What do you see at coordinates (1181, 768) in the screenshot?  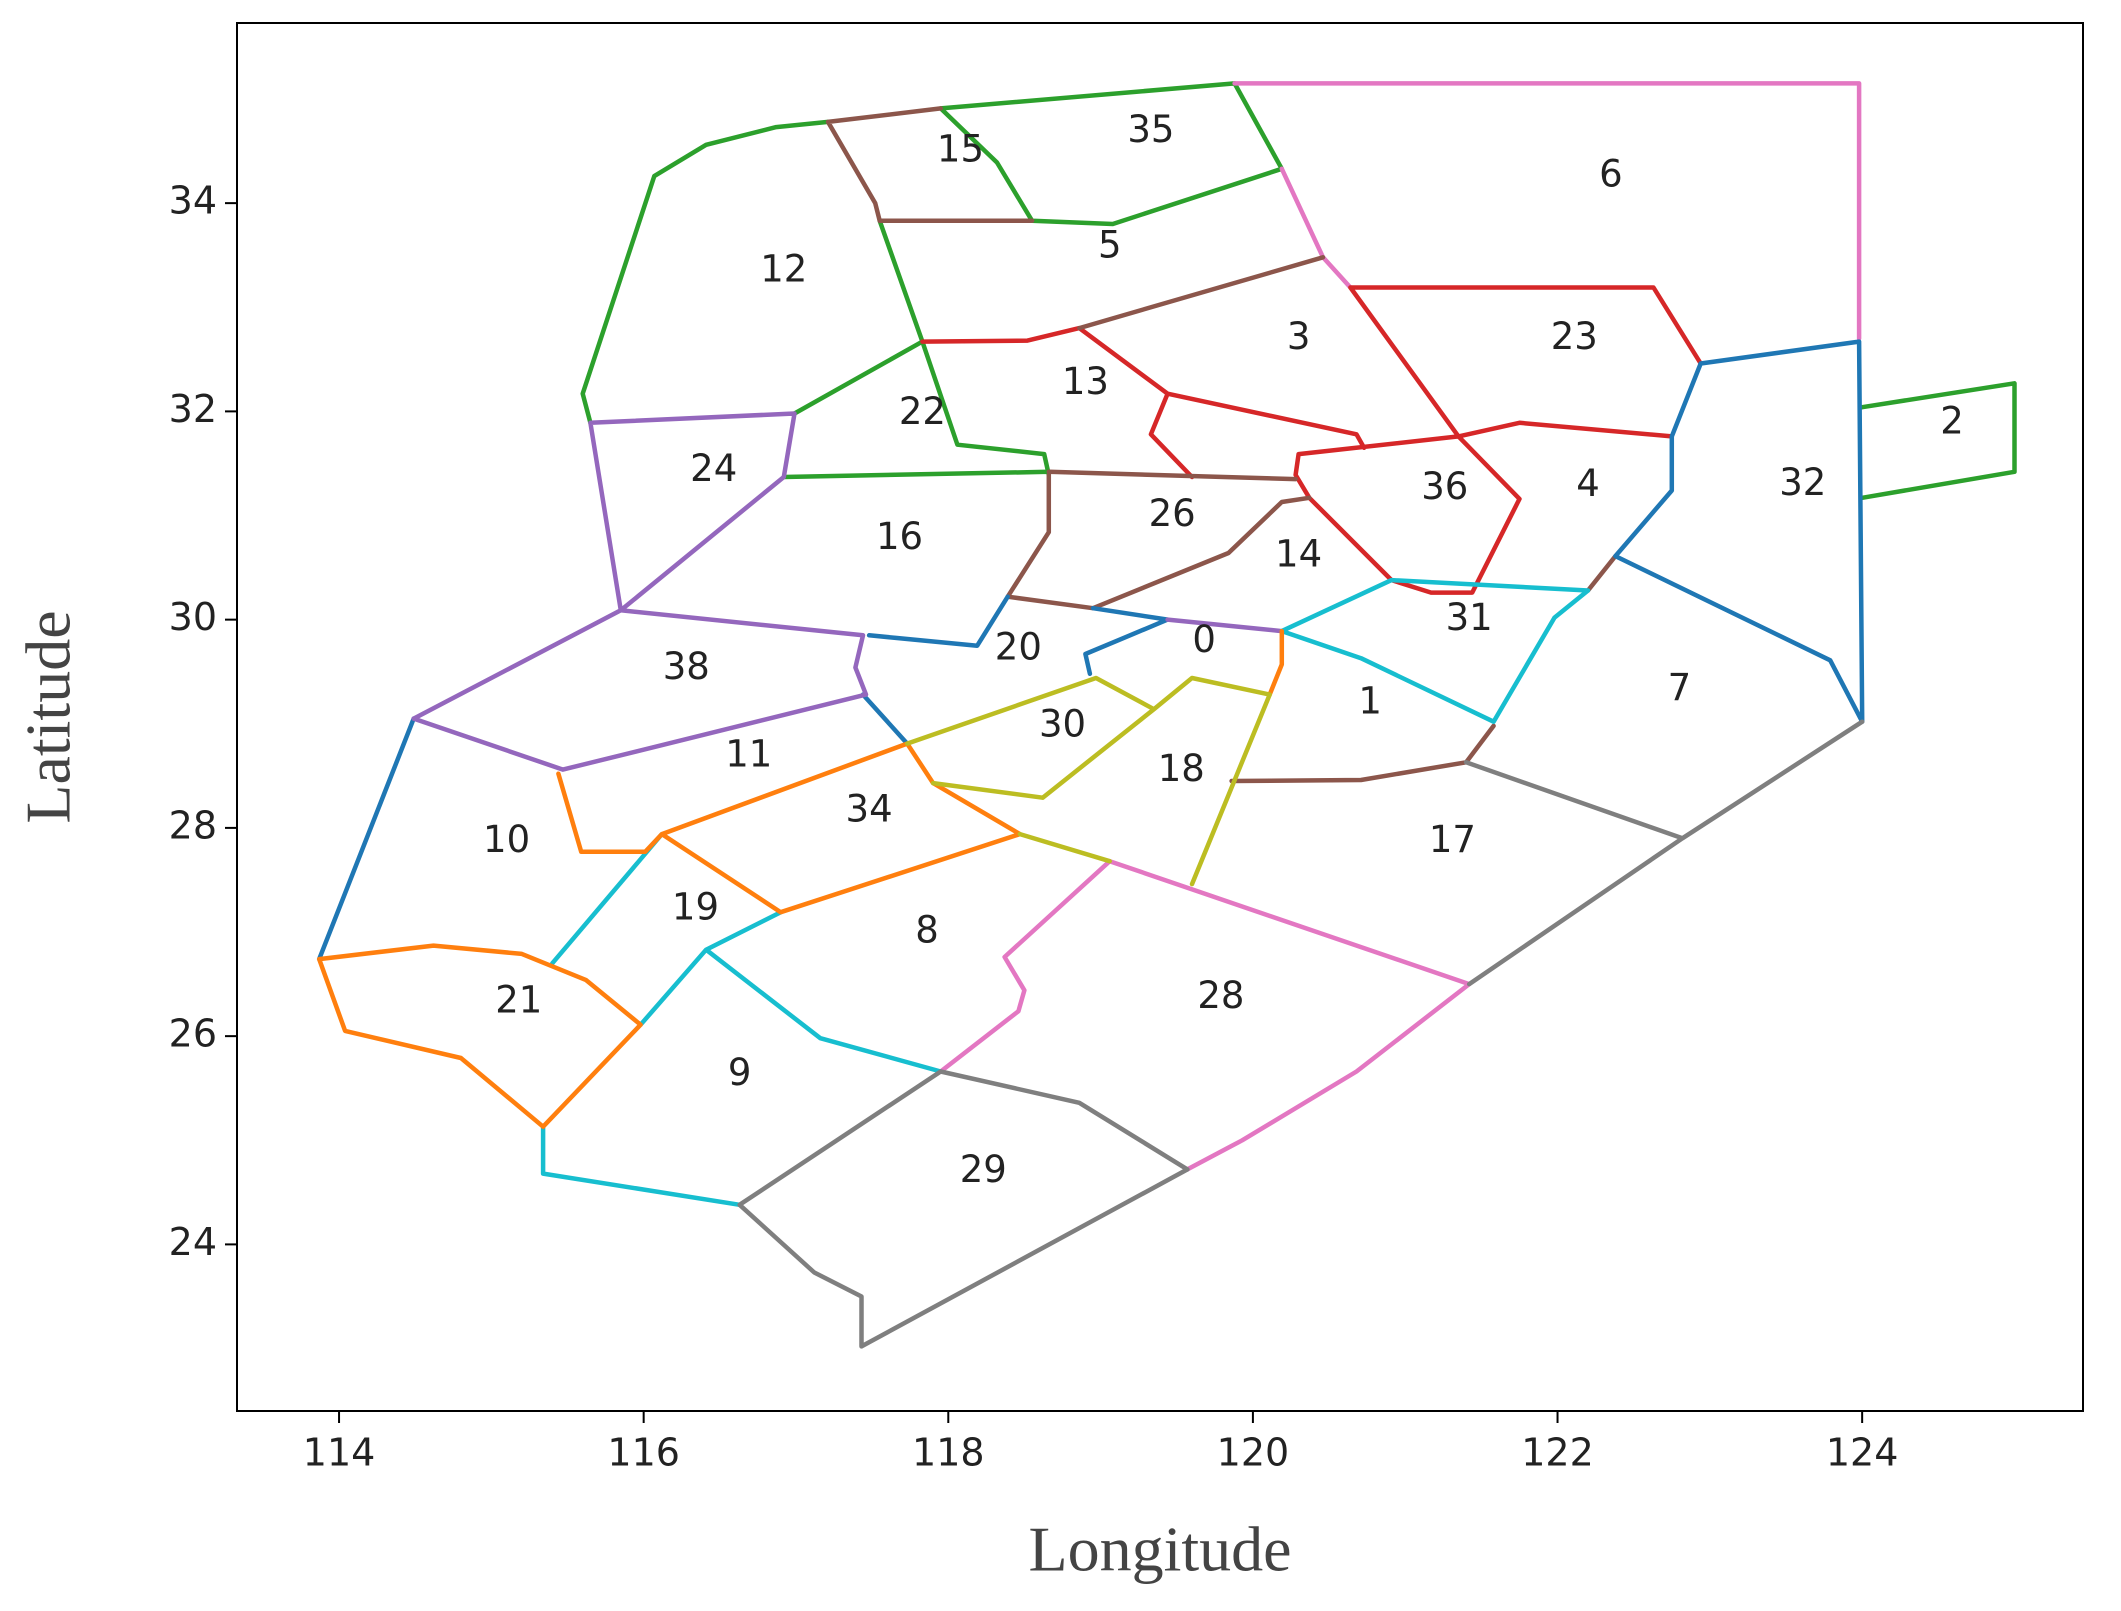 I see `region-label: 18` at bounding box center [1181, 768].